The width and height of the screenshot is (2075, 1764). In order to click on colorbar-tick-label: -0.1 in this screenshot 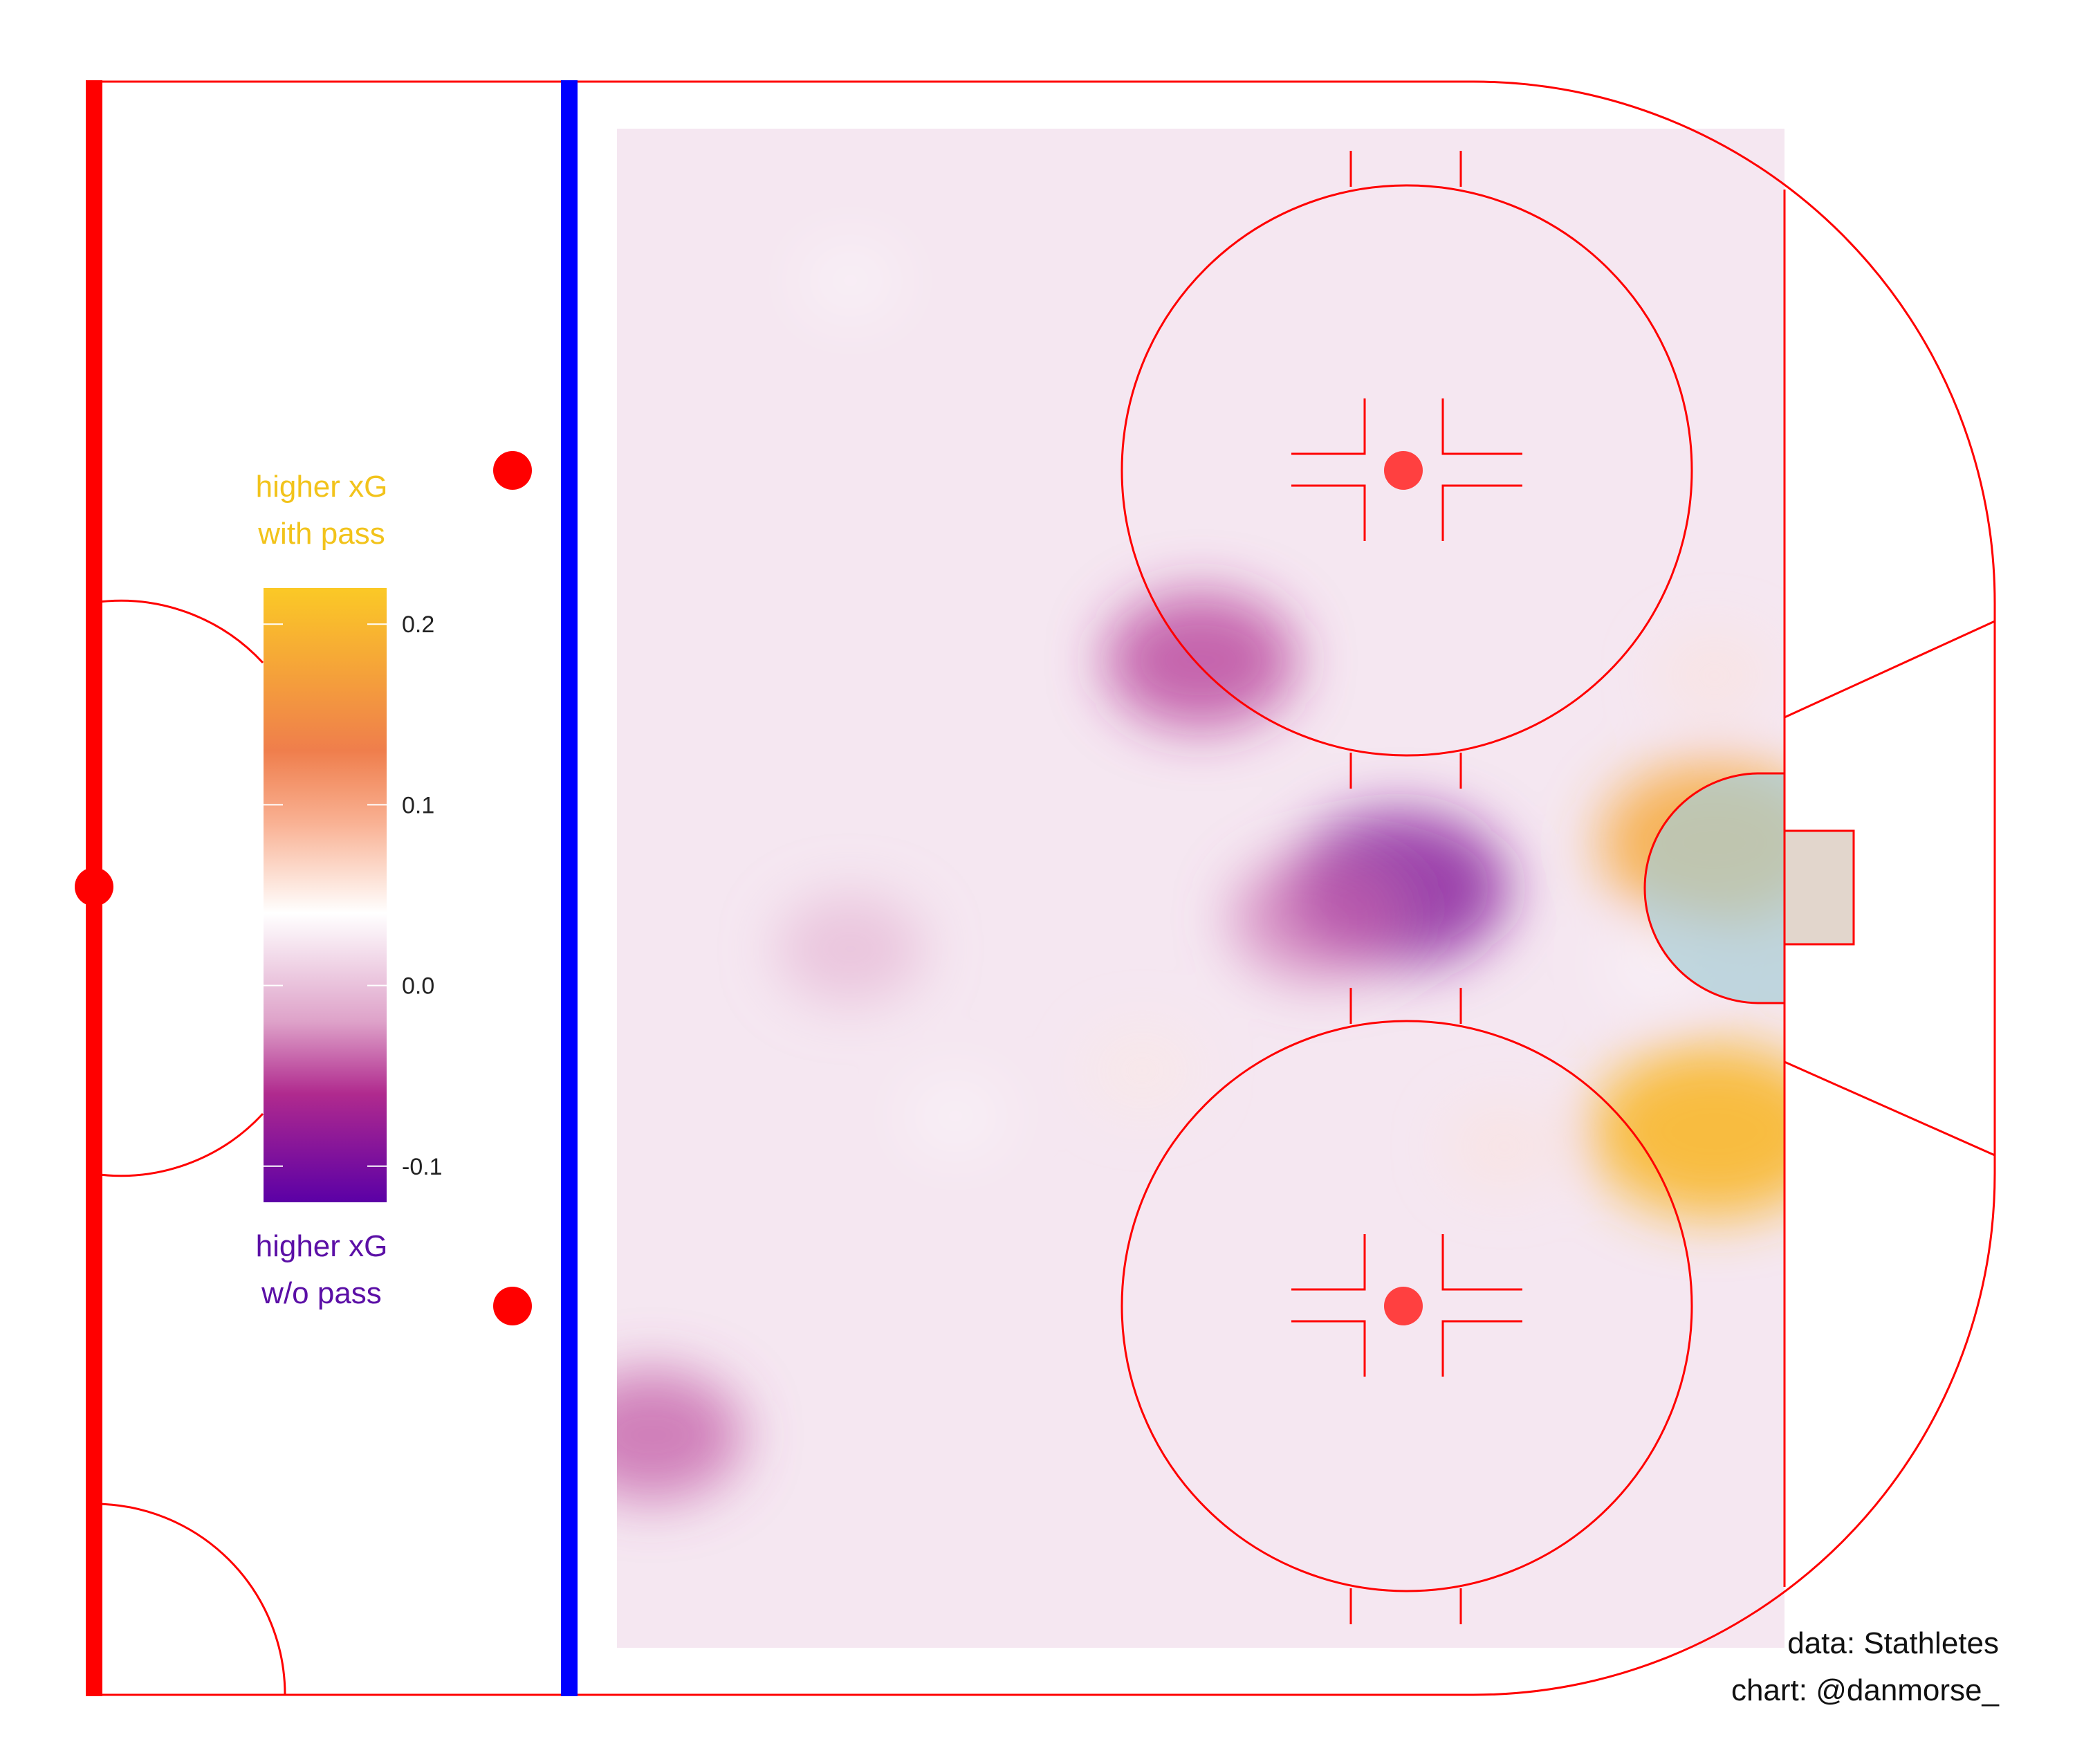, I will do `click(422, 1167)`.